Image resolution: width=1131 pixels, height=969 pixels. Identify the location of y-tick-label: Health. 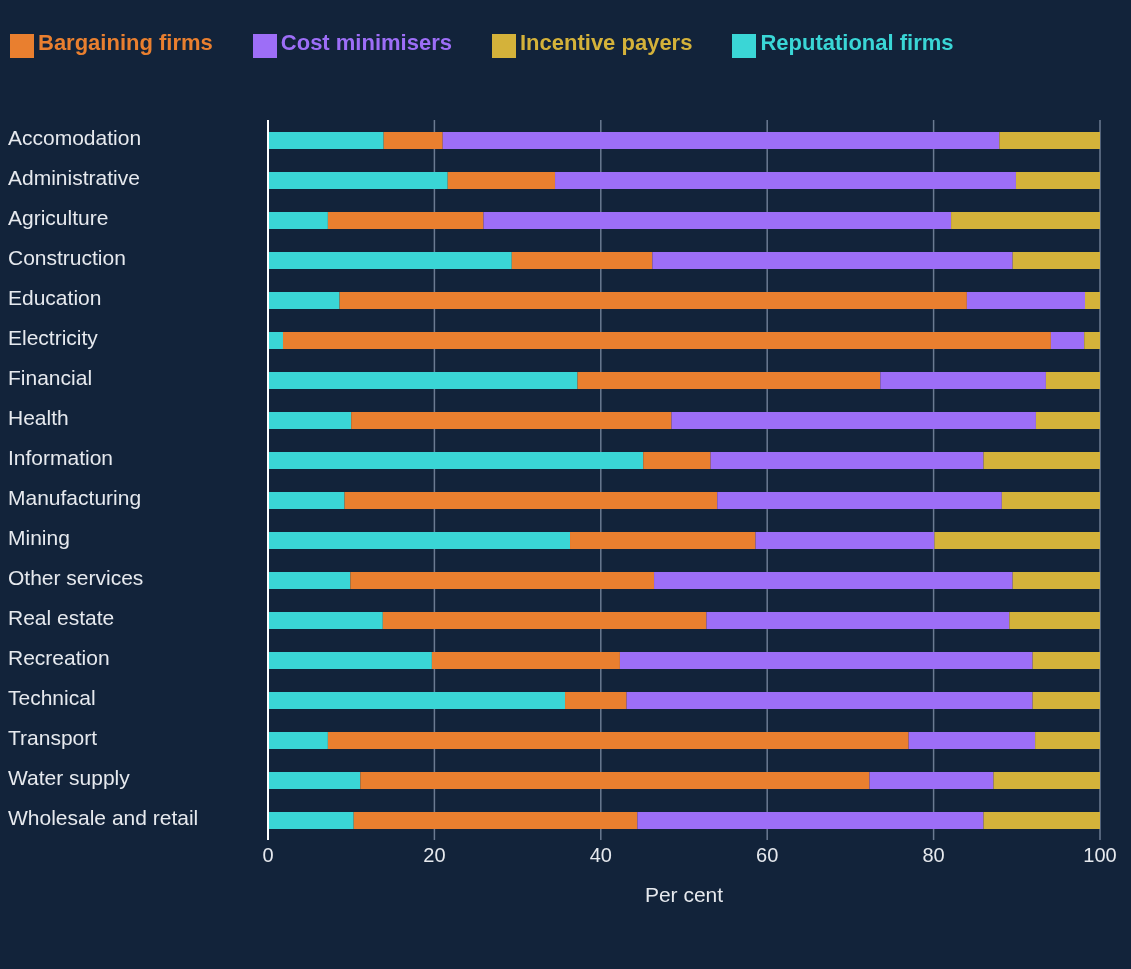
(38, 417).